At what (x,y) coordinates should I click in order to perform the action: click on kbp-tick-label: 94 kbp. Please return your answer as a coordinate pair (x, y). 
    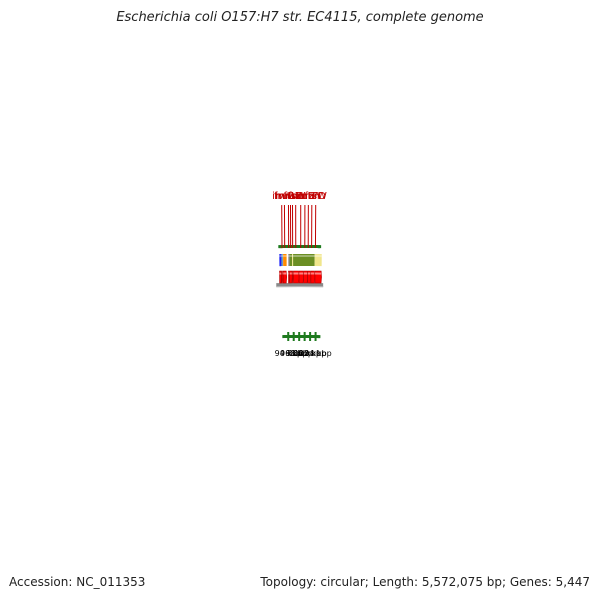
    Looking at the image, I should click on (289, 353).